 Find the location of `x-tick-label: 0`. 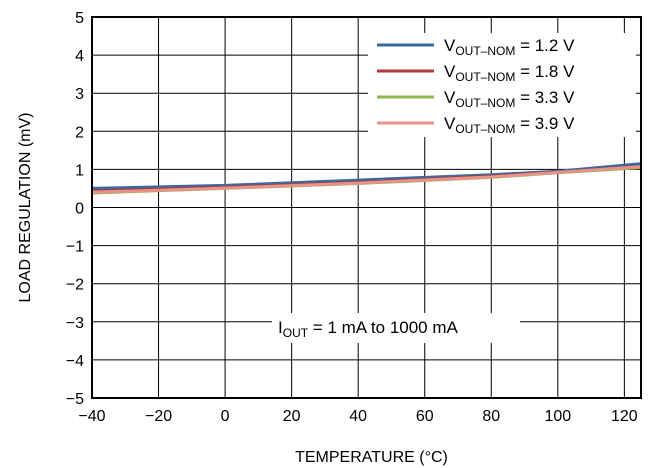

x-tick-label: 0 is located at coordinates (225, 416).